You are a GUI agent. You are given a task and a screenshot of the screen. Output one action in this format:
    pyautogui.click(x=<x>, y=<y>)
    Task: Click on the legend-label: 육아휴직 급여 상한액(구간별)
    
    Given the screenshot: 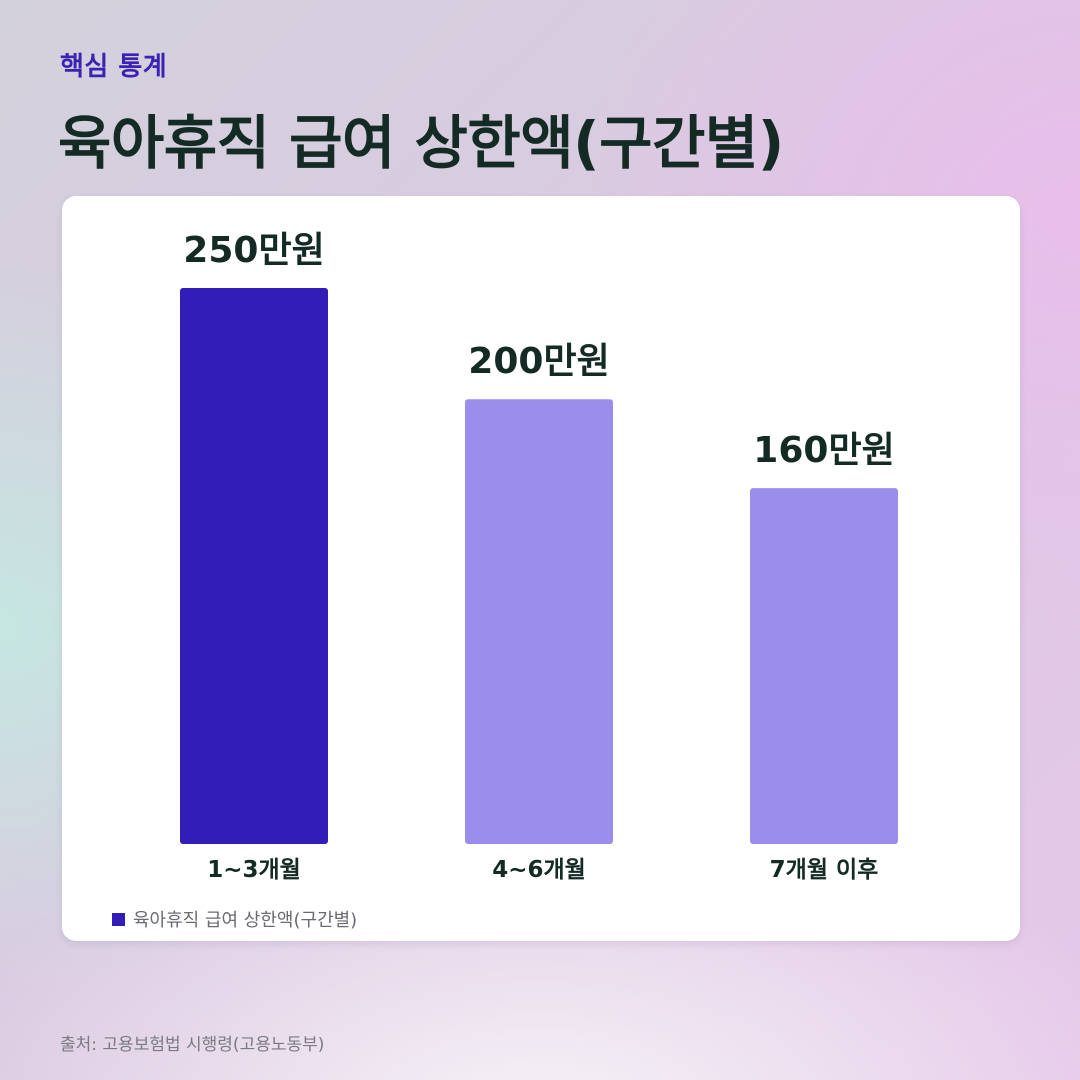 What is the action you would take?
    pyautogui.click(x=245, y=920)
    